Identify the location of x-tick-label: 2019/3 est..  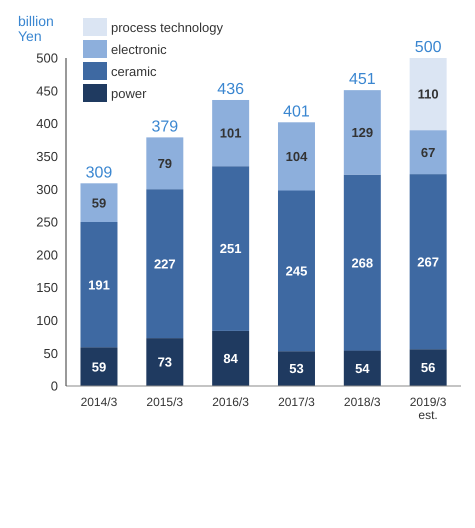
(428, 408).